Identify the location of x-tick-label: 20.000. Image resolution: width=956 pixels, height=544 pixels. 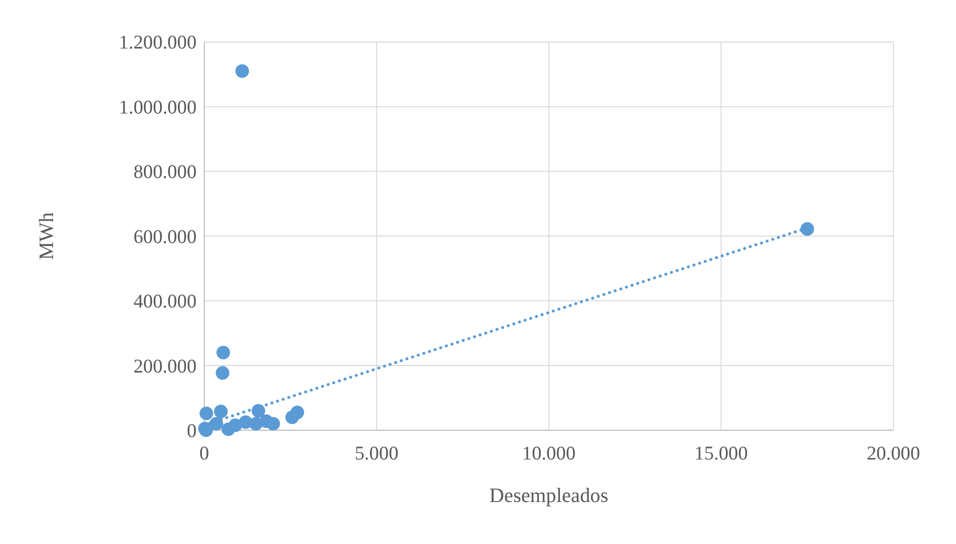
(893, 453).